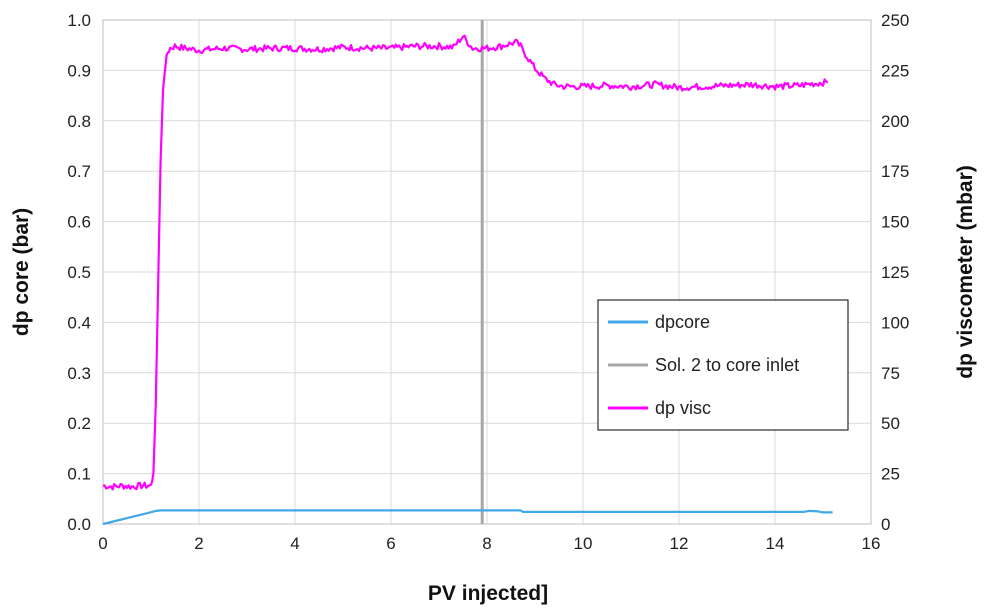 The height and width of the screenshot is (615, 992). Describe the element at coordinates (79, 373) in the screenshot. I see `y-tick-label: 0.3` at that location.